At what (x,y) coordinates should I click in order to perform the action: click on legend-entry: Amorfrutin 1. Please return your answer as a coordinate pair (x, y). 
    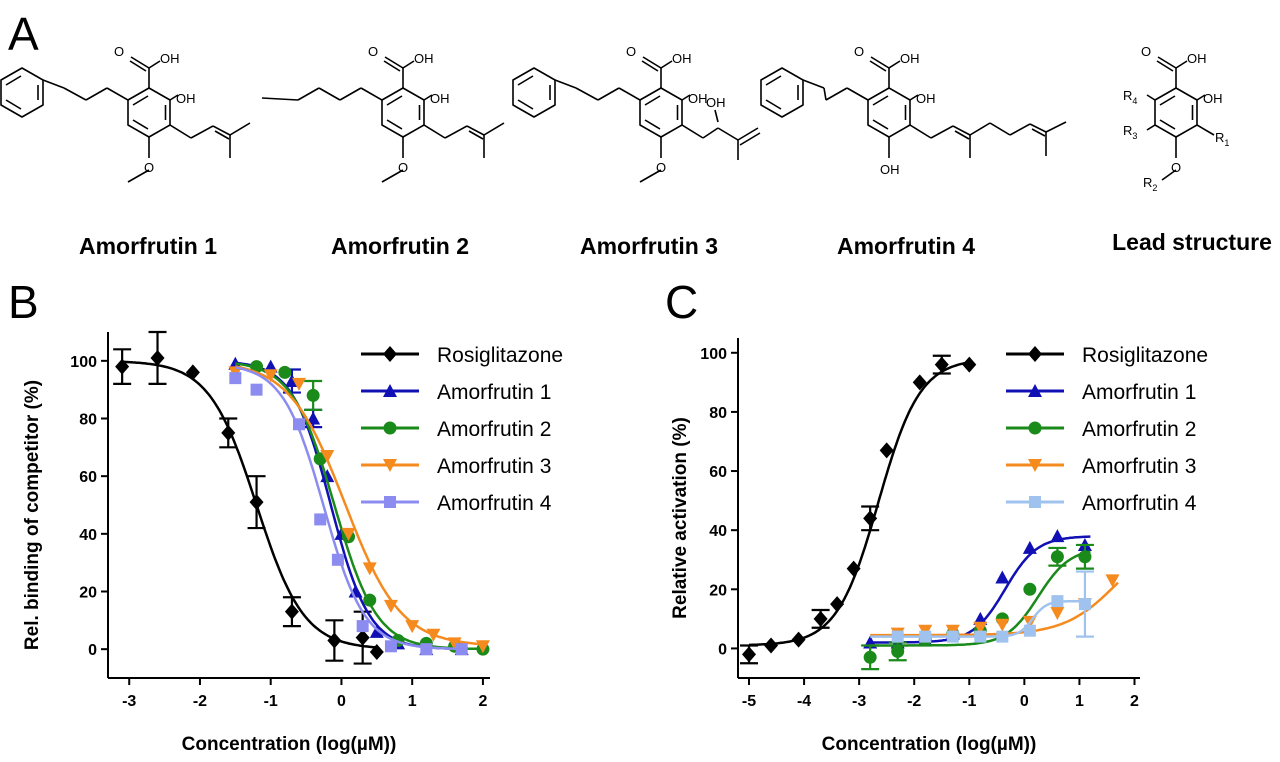
    Looking at the image, I should click on (456, 392).